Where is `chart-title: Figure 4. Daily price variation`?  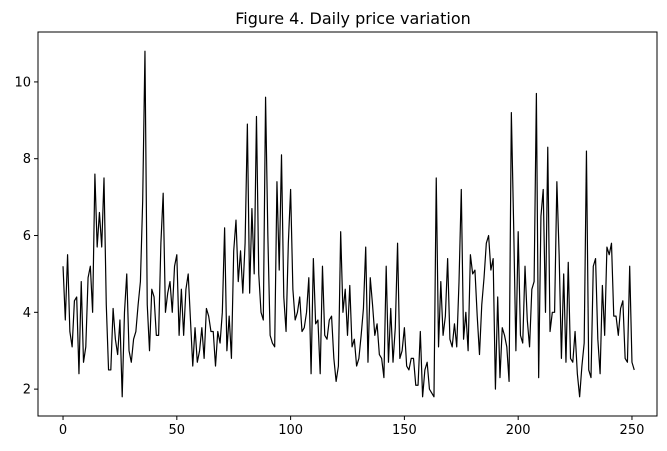 chart-title: Figure 4. Daily price variation is located at coordinates (353, 18).